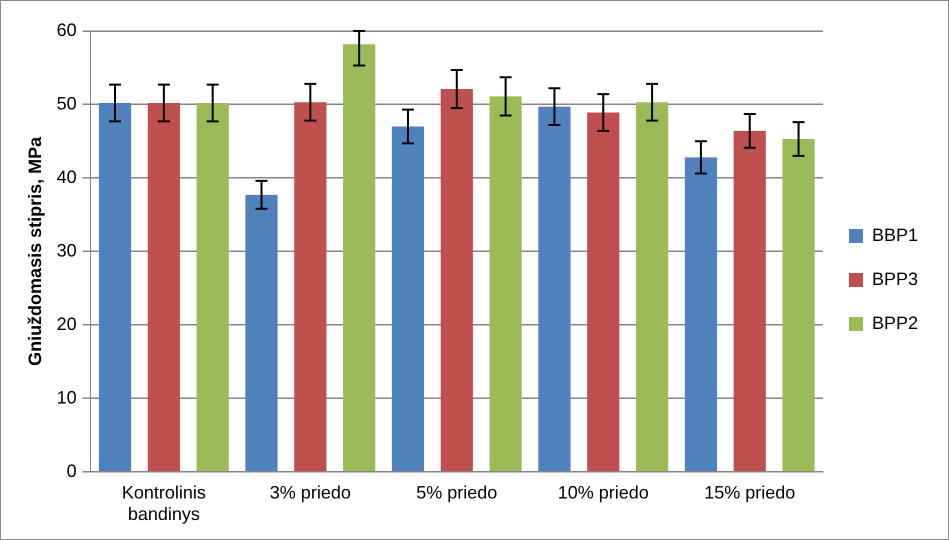  Describe the element at coordinates (66, 397) in the screenshot. I see `y-tick-label: 10` at that location.